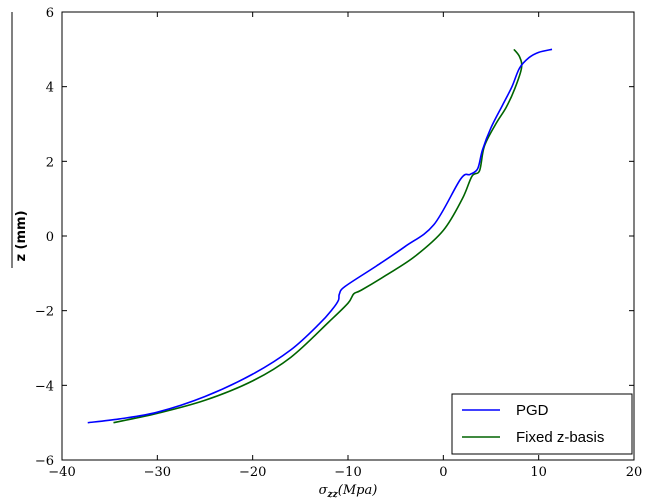 This screenshot has height=504, width=664. What do you see at coordinates (634, 472) in the screenshot?
I see `x-tick-label: 20` at bounding box center [634, 472].